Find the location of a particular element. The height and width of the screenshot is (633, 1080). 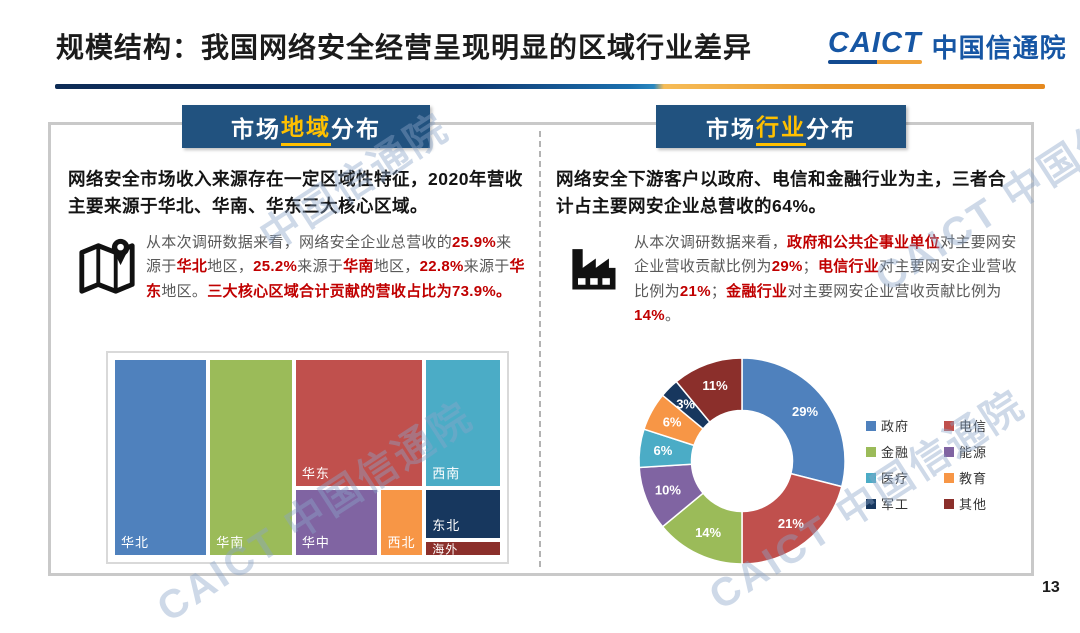

legend-item-政府: 政府 is located at coordinates (903, 425).